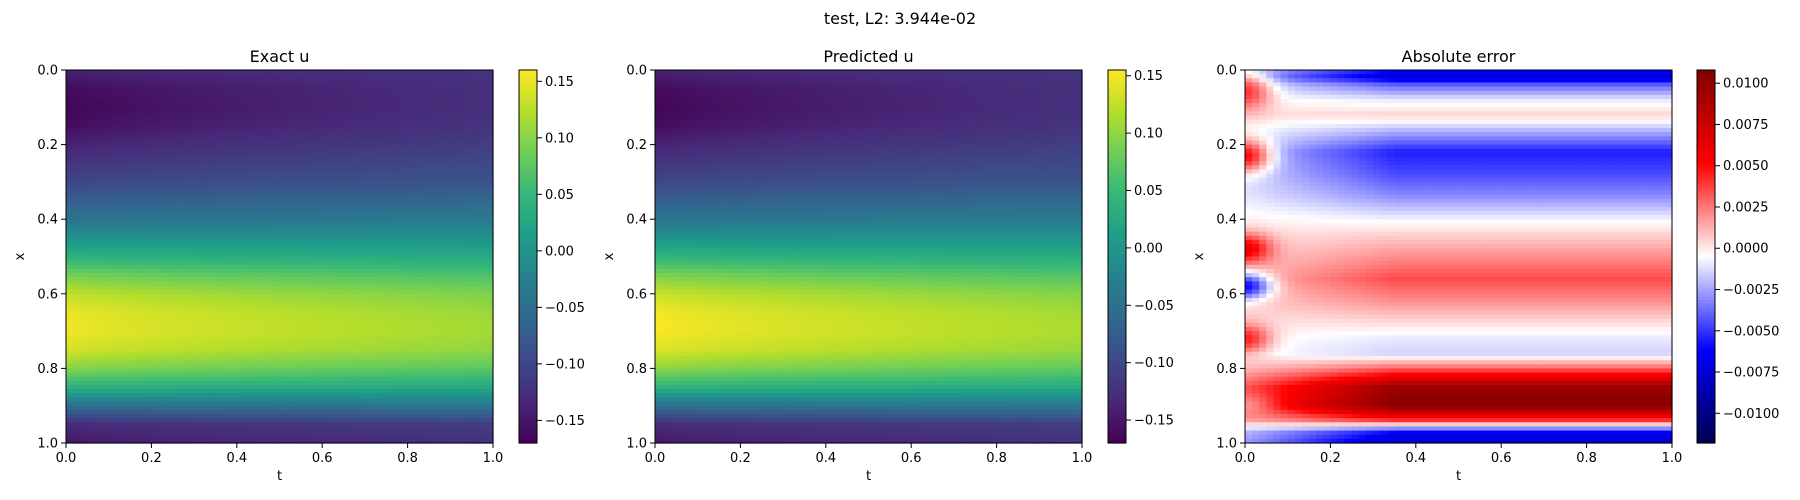 Image resolution: width=1800 pixels, height=500 pixels. I want to click on colorbar-tick-label: −0.0075, so click(1751, 373).